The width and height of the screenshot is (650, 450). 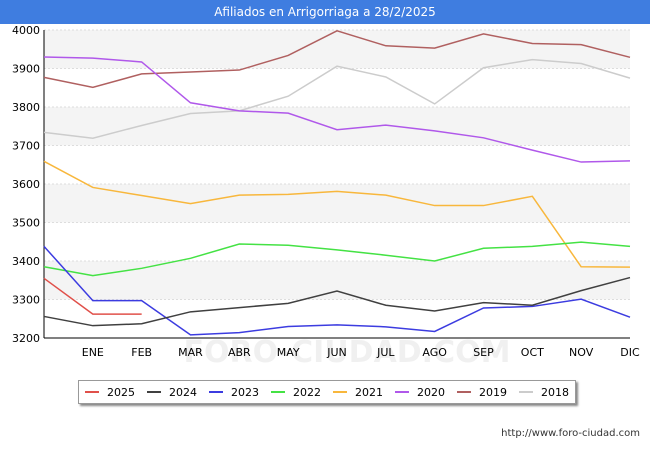 I want to click on y-tick-label: 3400, so click(x=26, y=261).